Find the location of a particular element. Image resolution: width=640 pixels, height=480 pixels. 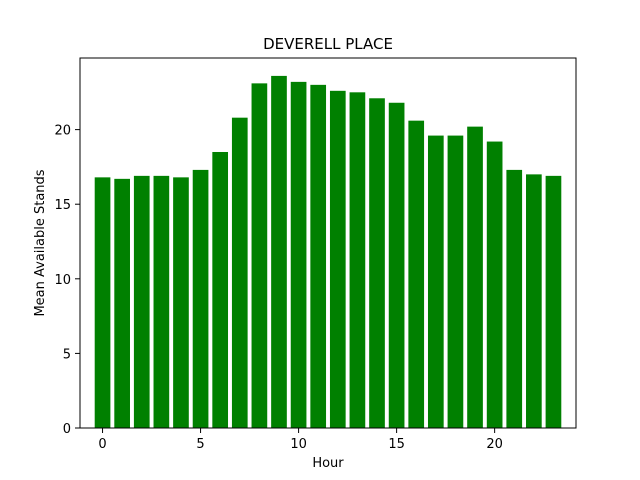

x-tick-label: 15 is located at coordinates (396, 444).